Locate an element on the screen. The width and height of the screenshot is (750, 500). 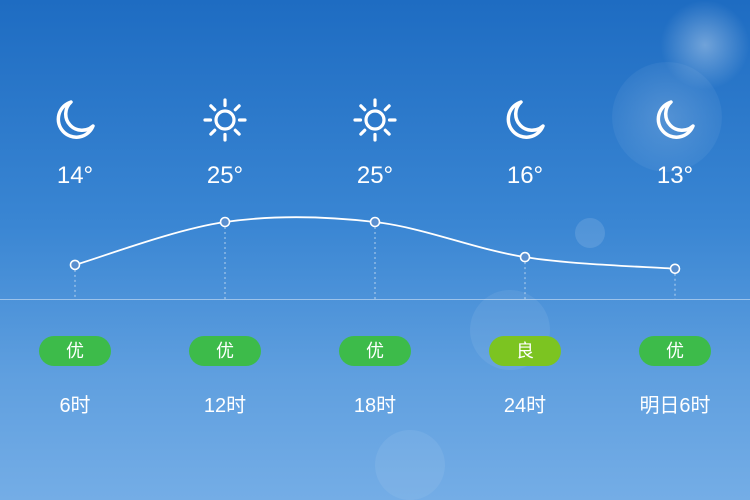
time-label: 明日6时 is located at coordinates (675, 406).